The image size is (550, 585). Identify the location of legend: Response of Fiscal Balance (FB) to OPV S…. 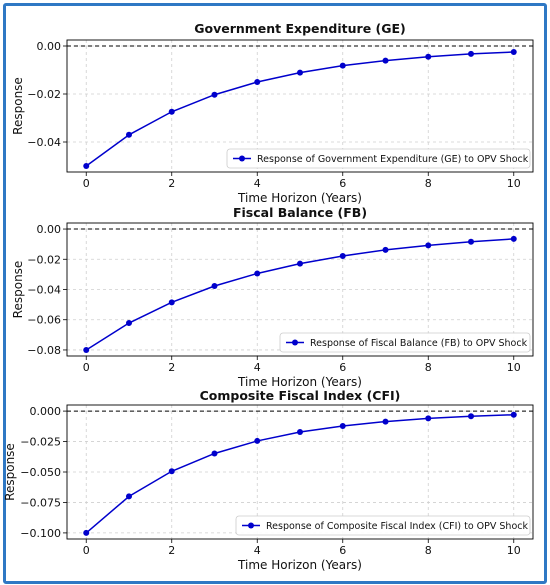
(405, 342).